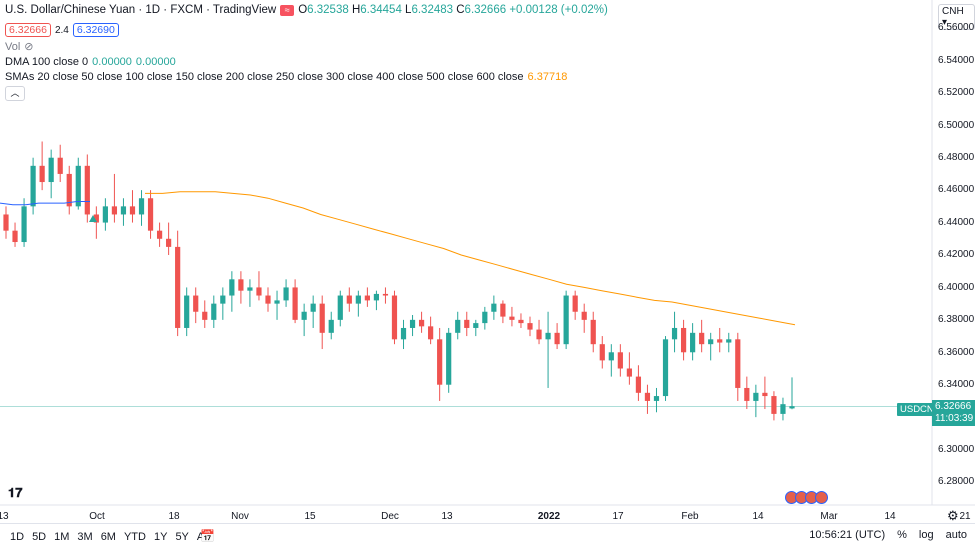 The image size is (975, 549). Describe the element at coordinates (112, 62) in the screenshot. I see `dma-value-1: 0.00000` at that location.